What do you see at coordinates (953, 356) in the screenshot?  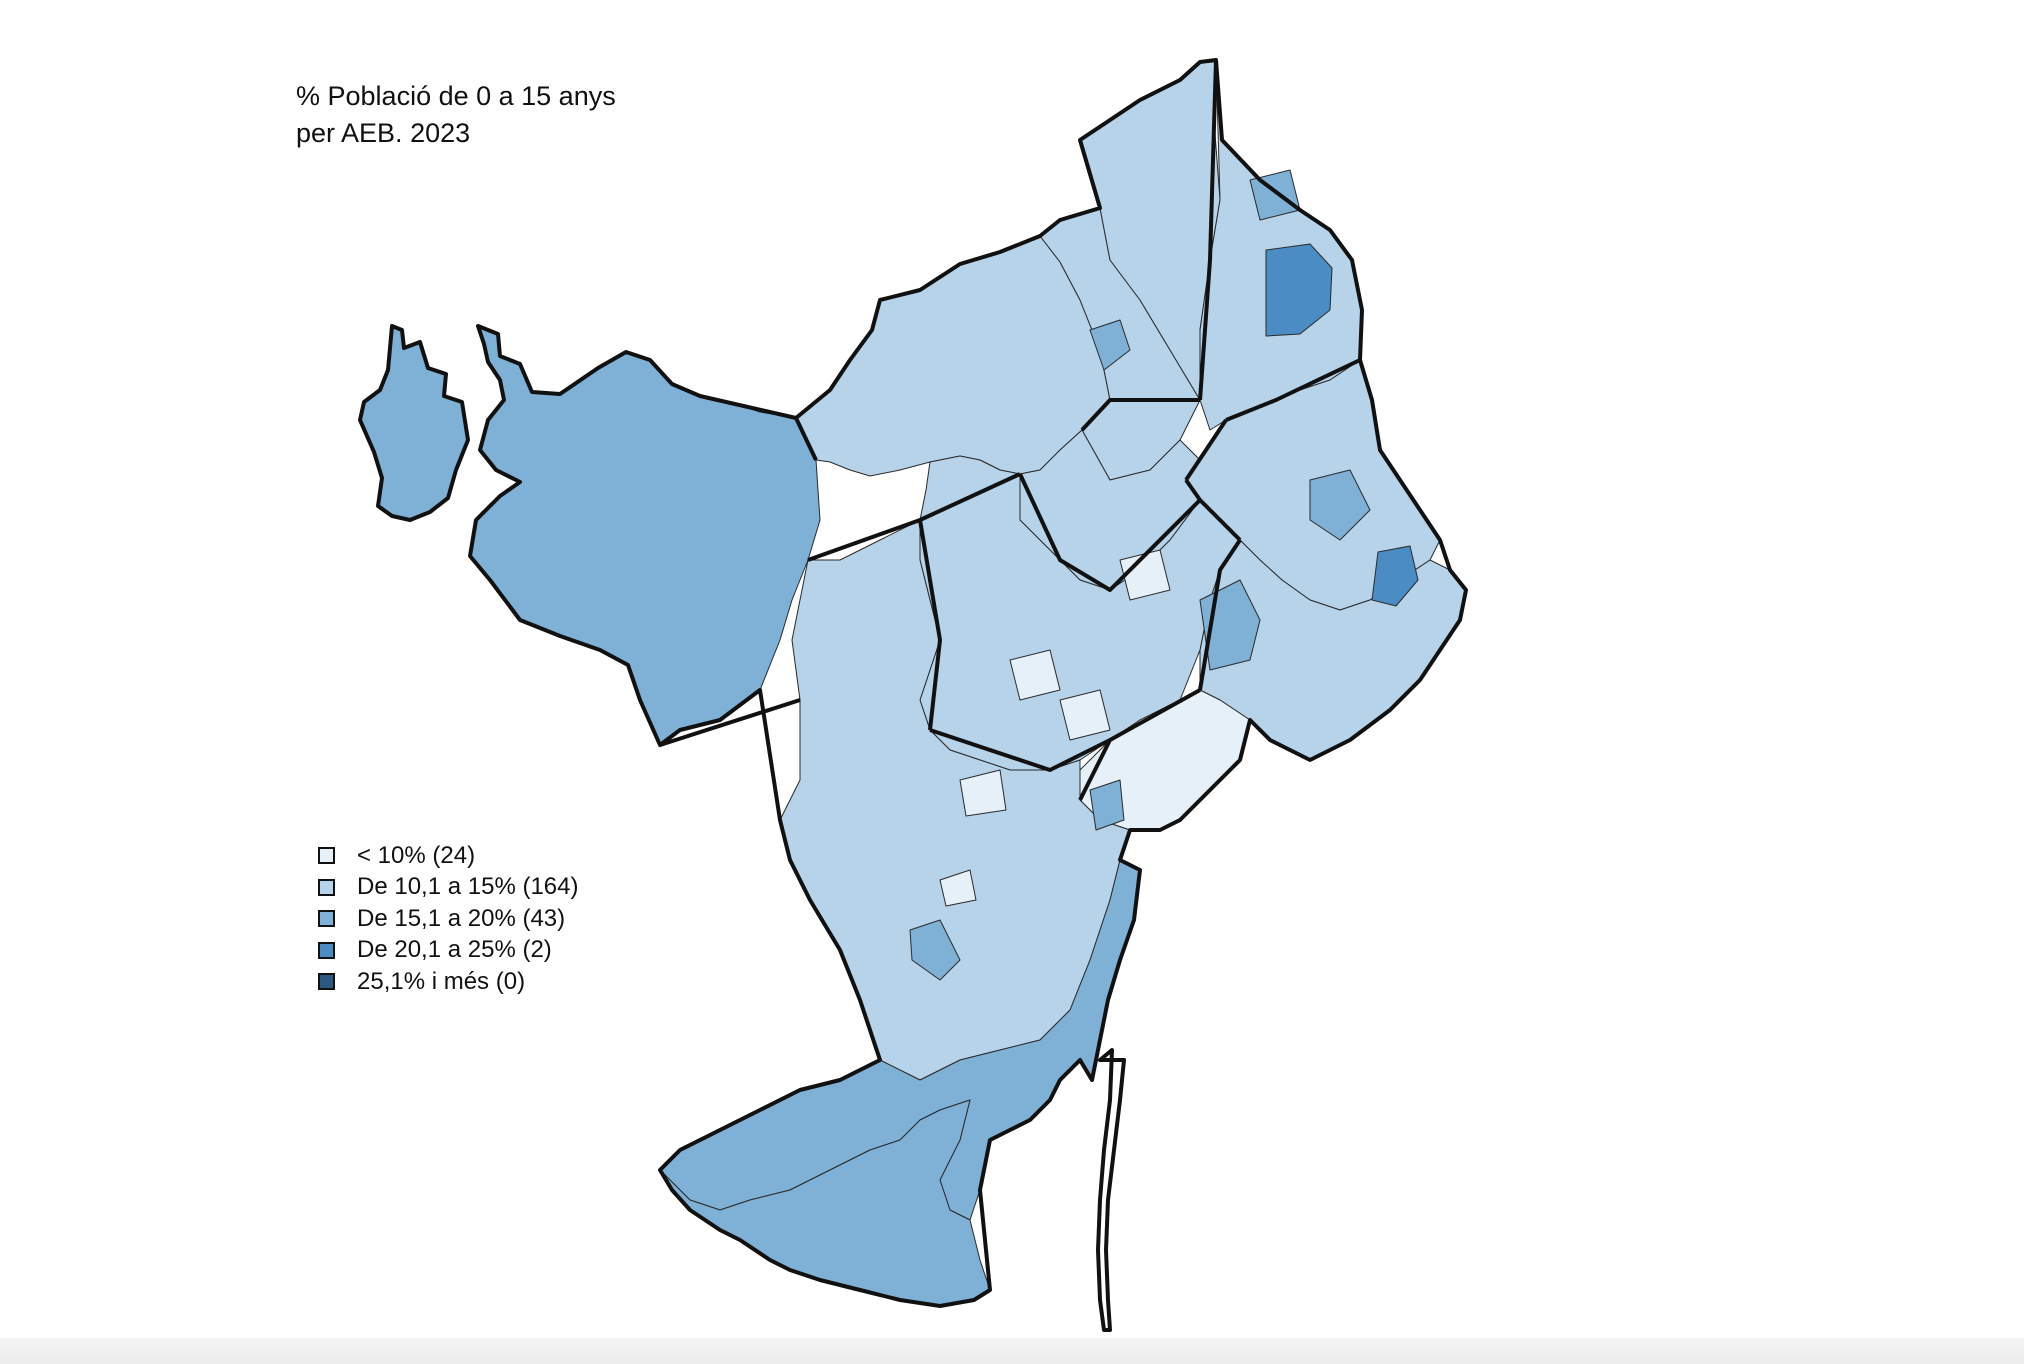 I see `region-sarria` at bounding box center [953, 356].